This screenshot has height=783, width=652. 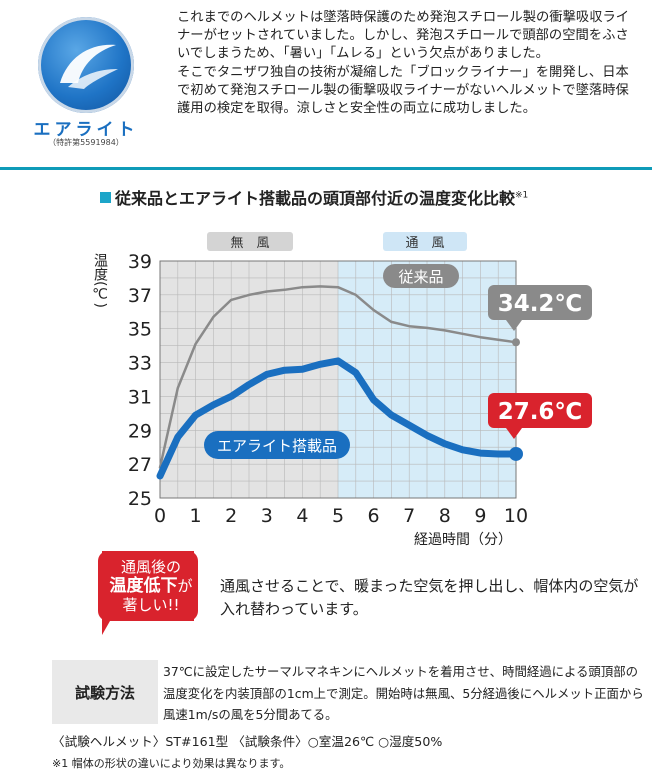 I want to click on section-divider, so click(x=326, y=168).